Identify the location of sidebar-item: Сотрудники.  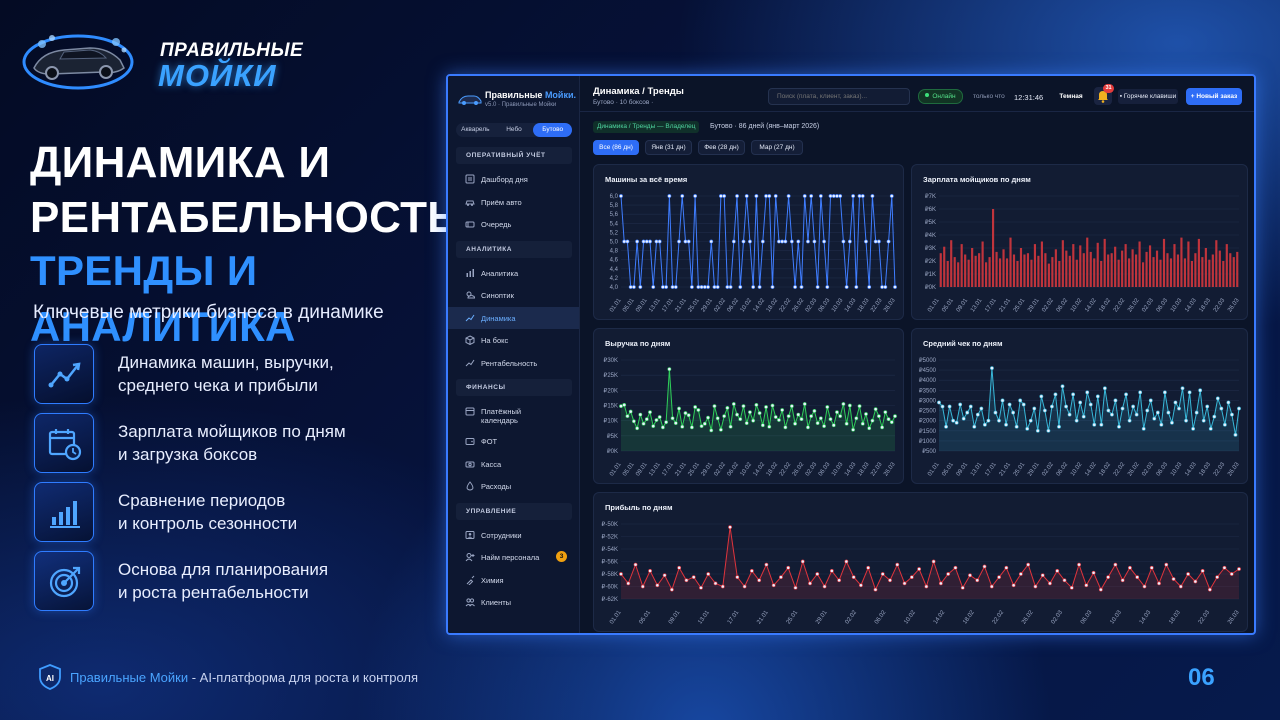
(513, 535).